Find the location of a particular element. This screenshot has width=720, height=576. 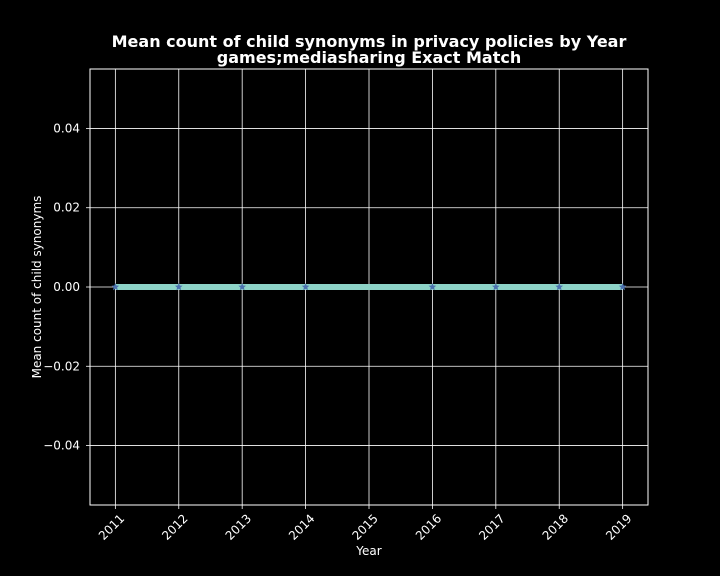

y-tick-labels: −0.04 −0.02 0.00 0.02 0.04 is located at coordinates (61, 286).